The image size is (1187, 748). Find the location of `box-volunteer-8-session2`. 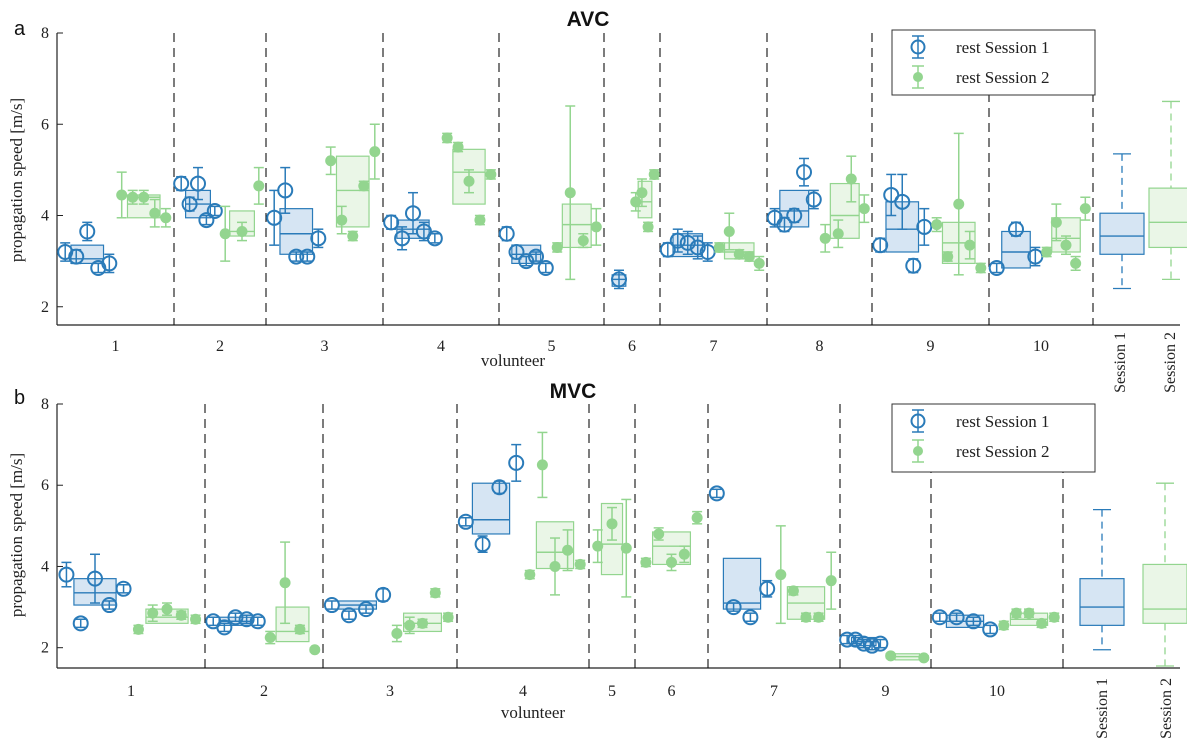

box-volunteer-8-session2 is located at coordinates (844, 210).